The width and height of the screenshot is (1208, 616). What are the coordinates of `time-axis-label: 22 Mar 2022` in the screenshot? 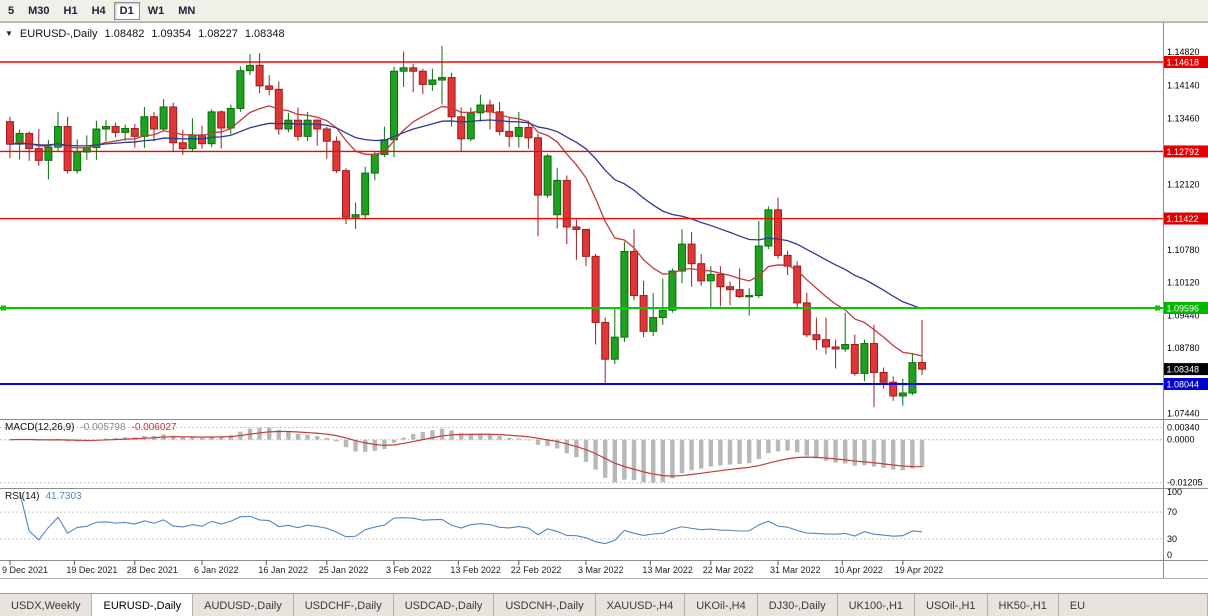 It's located at (728, 570).